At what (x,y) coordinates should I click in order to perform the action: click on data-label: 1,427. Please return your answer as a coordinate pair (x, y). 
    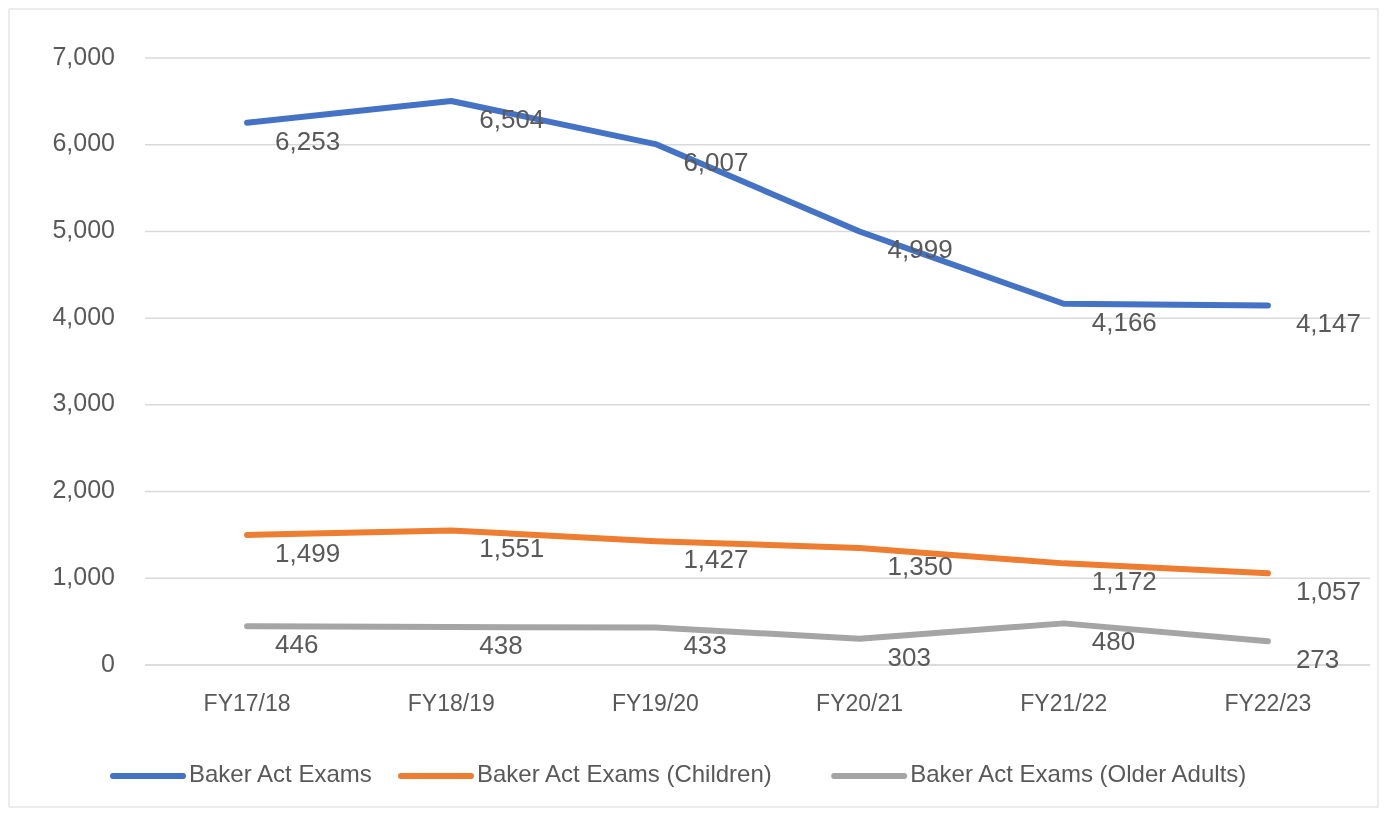
    Looking at the image, I should click on (716, 559).